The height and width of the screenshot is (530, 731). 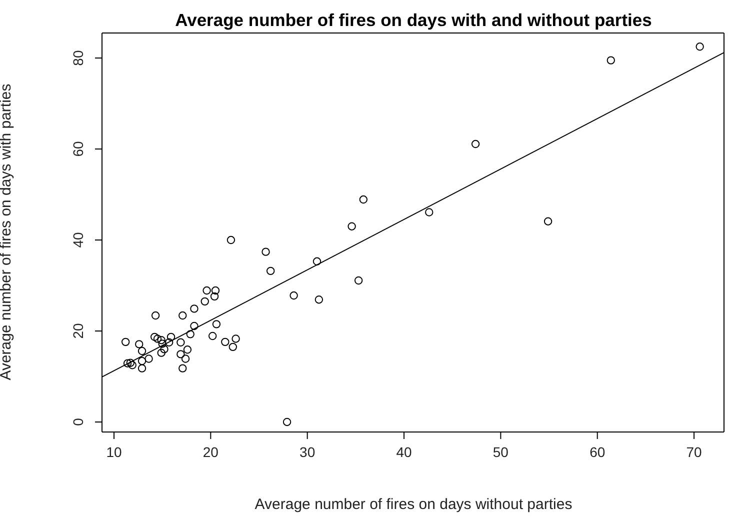 What do you see at coordinates (7, 232) in the screenshot?
I see `y-axis-title: Average number of fires on days with parties` at bounding box center [7, 232].